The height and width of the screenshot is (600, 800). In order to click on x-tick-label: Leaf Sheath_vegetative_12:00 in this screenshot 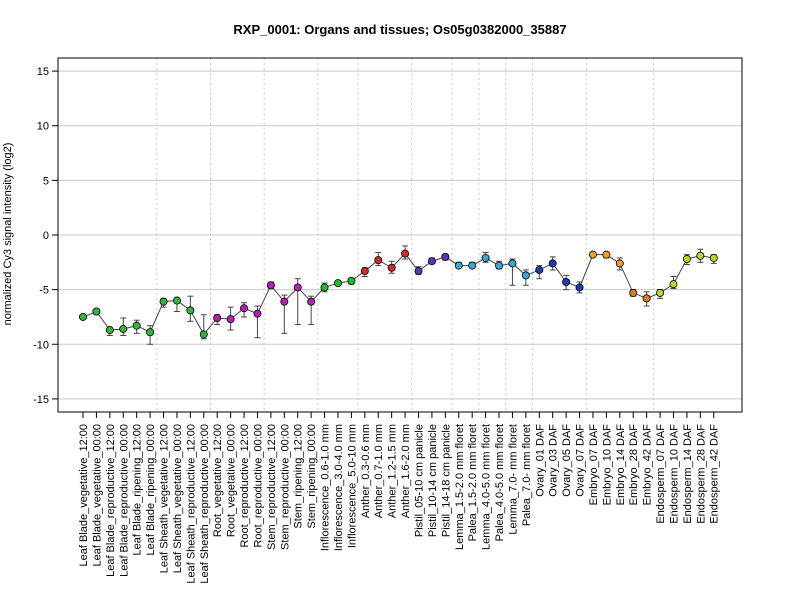, I will do `click(165, 498)`.